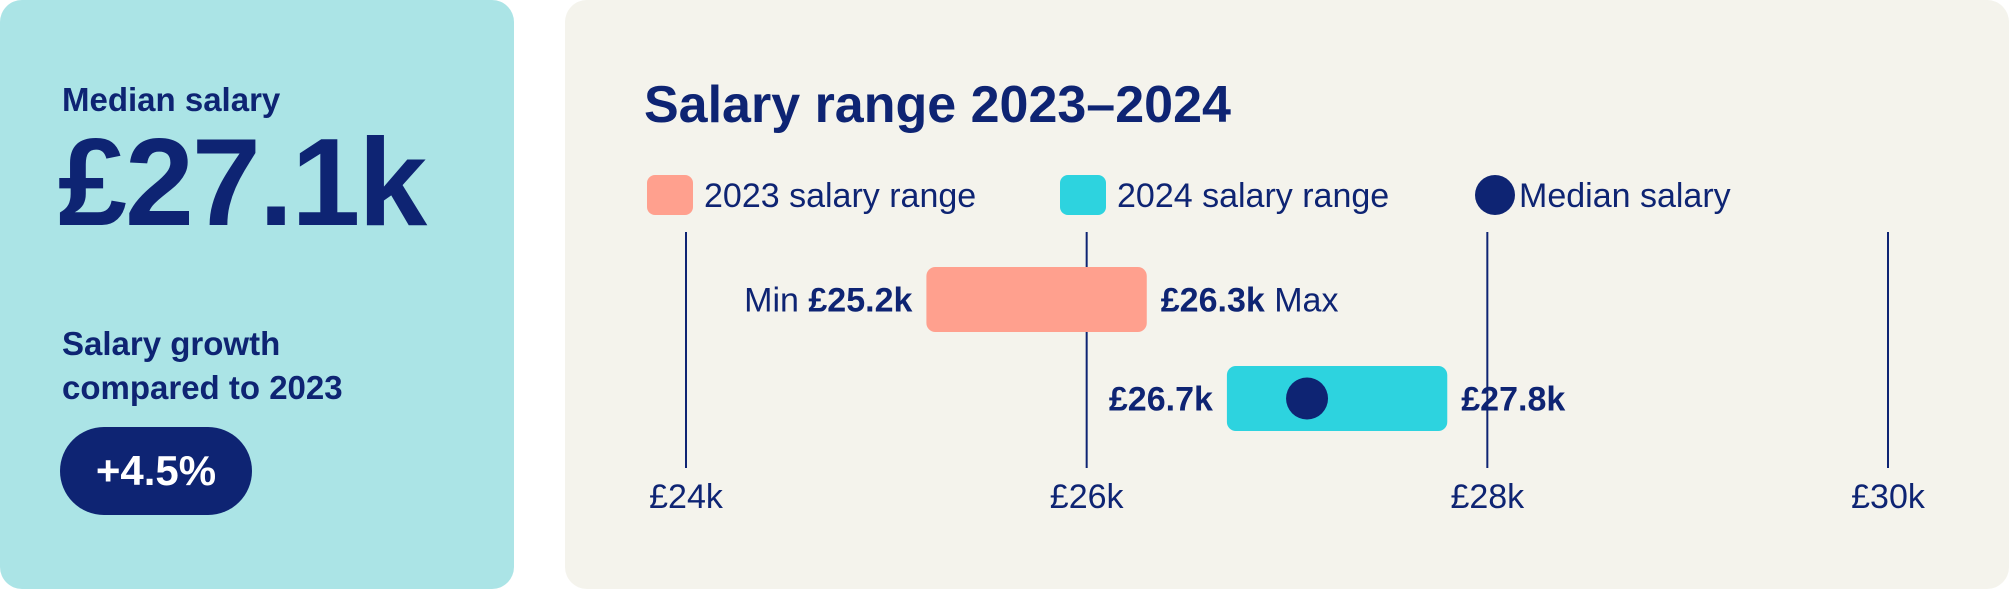  I want to click on median-salary-value: £27.1k, so click(242, 183).